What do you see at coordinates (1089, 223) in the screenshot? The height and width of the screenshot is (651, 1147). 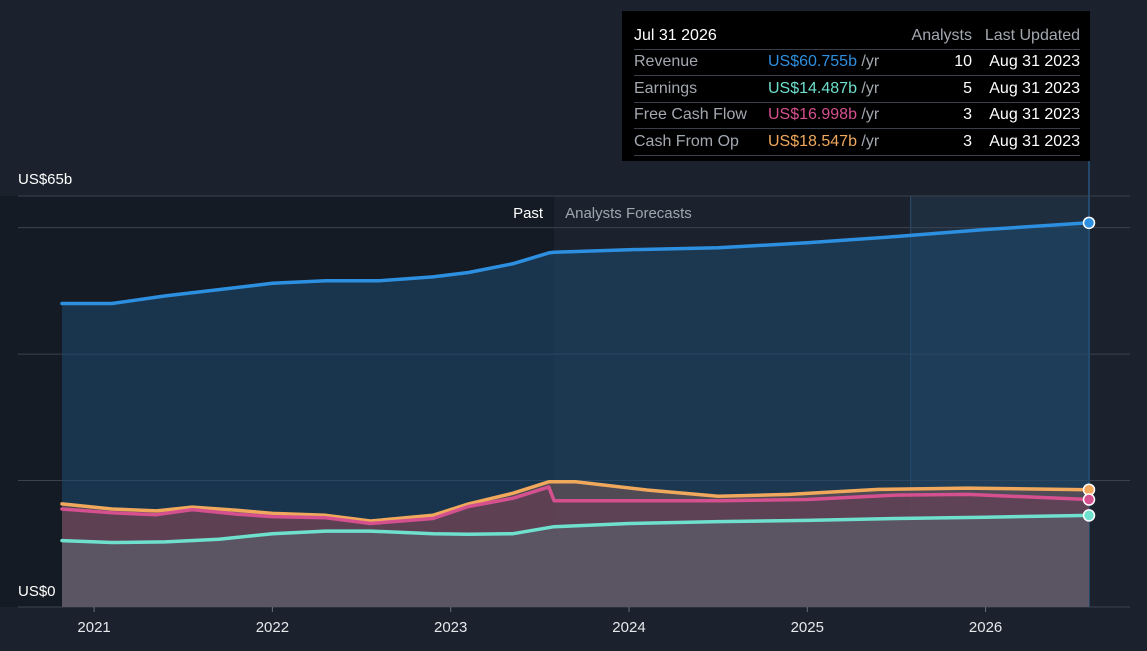 I see `endpoint-revenue` at bounding box center [1089, 223].